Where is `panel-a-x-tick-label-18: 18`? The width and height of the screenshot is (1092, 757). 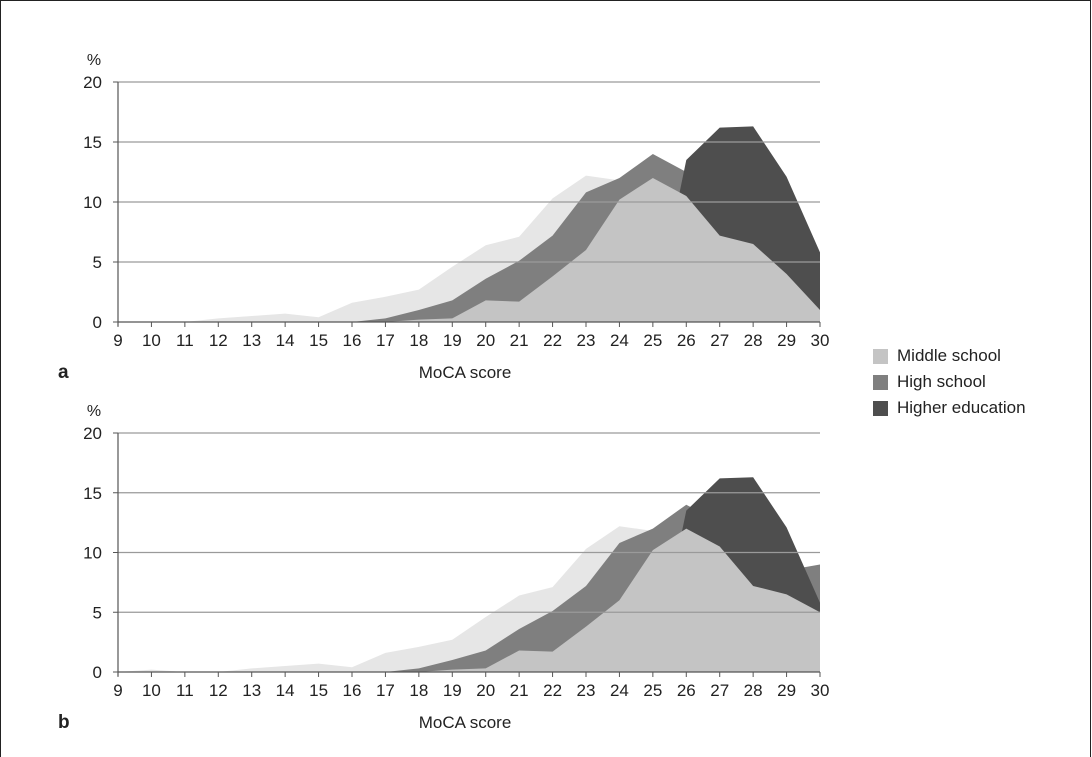
panel-a-x-tick-label-18: 18 is located at coordinates (418, 340).